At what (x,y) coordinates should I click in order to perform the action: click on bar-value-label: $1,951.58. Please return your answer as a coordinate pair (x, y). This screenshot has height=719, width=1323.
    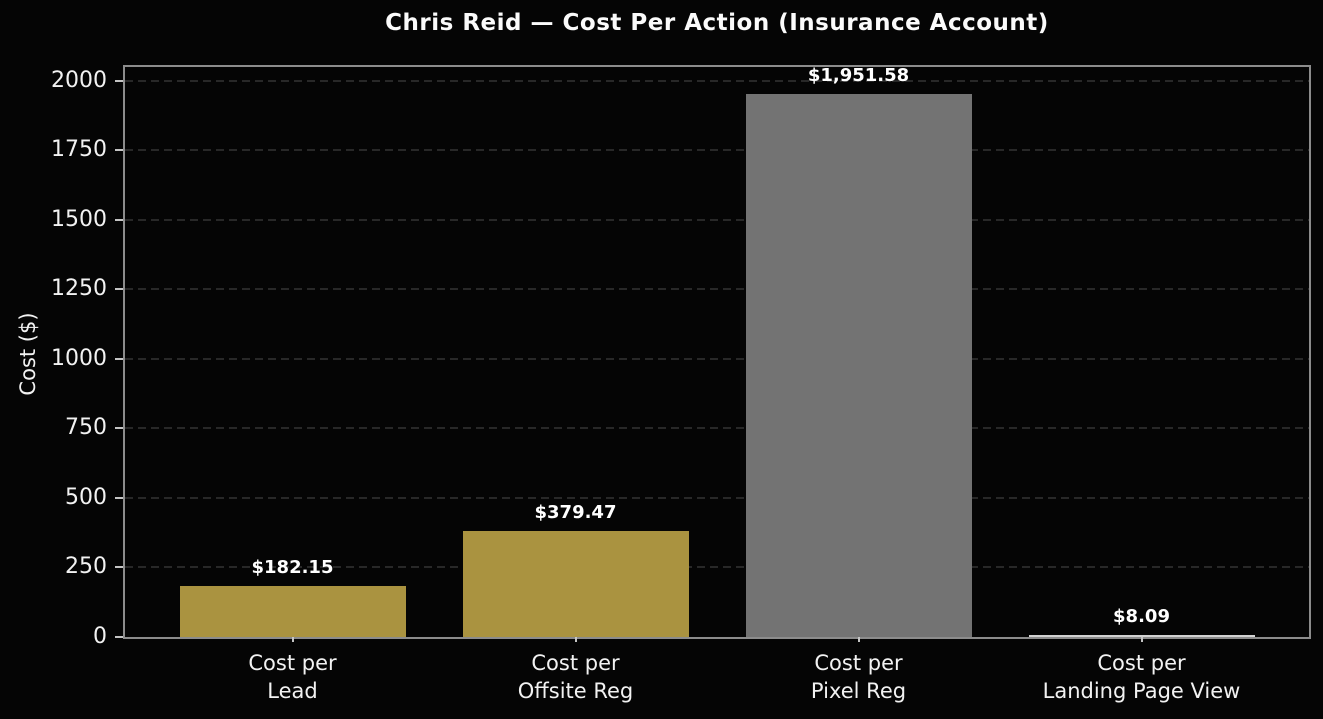
    Looking at the image, I should click on (858, 76).